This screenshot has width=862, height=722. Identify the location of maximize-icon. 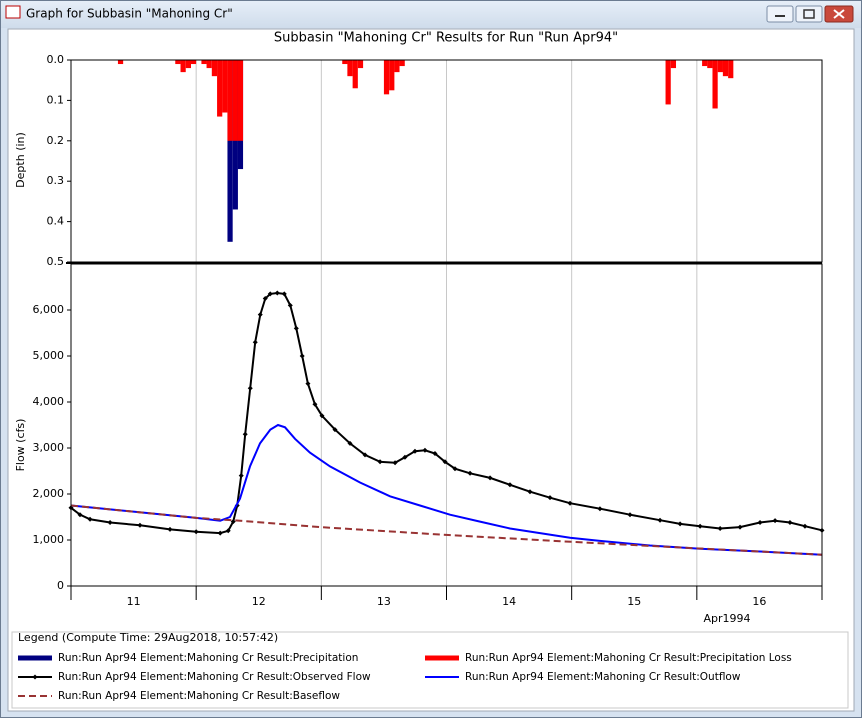
(809, 14).